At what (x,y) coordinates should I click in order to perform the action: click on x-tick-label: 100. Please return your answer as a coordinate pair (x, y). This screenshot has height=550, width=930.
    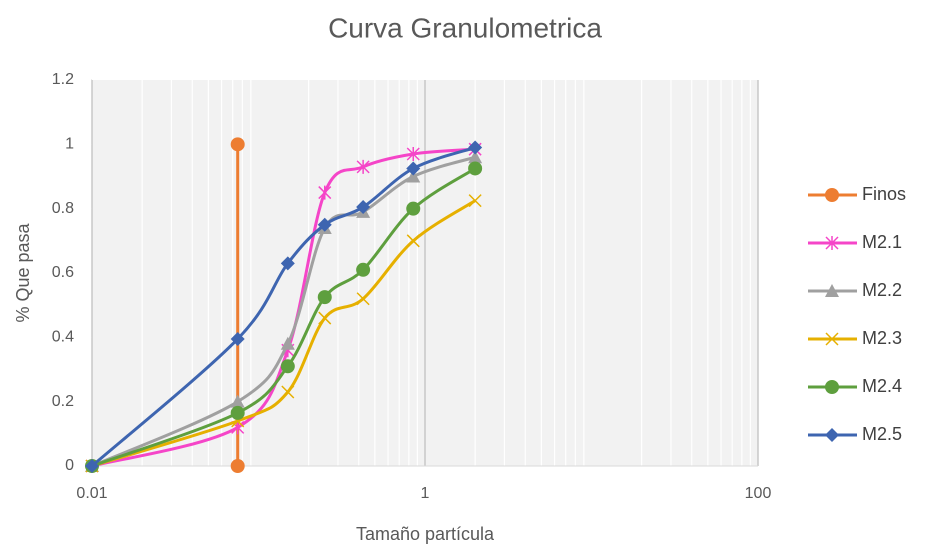
    Looking at the image, I should click on (758, 493).